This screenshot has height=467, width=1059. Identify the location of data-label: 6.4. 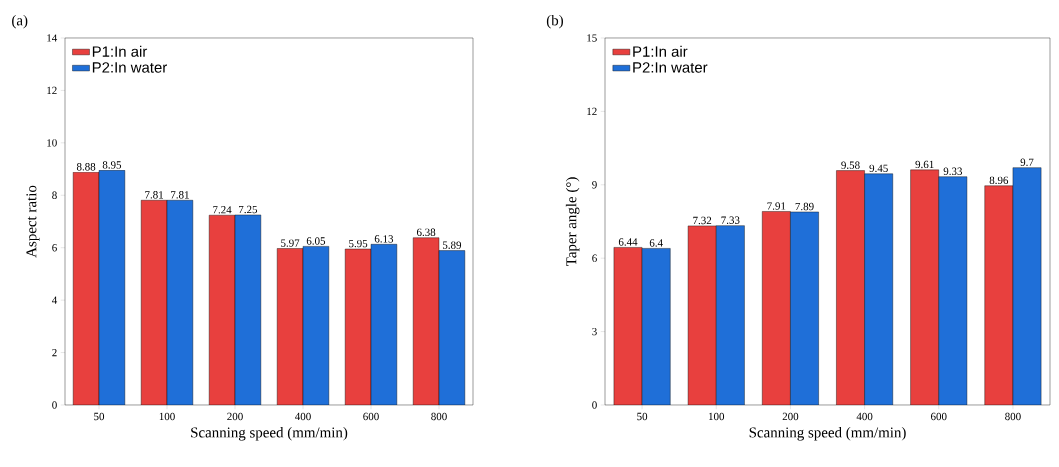
(656, 243).